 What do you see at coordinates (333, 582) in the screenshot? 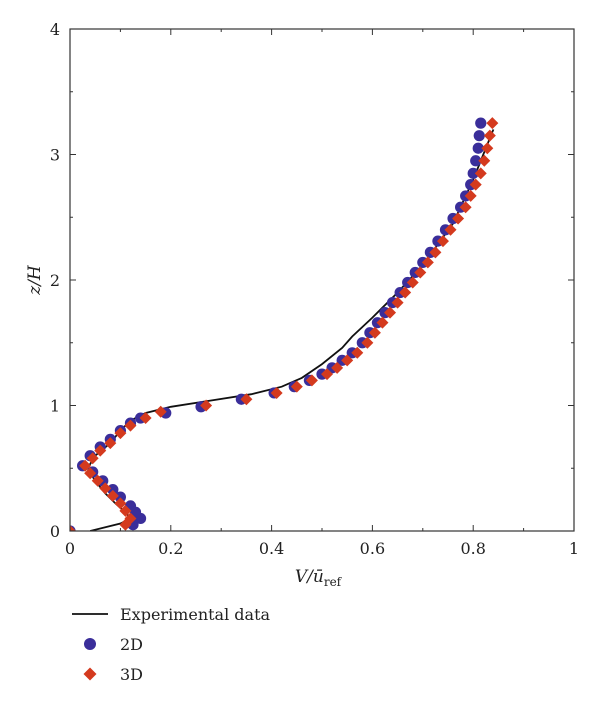
I see `x-axis-label-subscript: ref` at bounding box center [333, 582].